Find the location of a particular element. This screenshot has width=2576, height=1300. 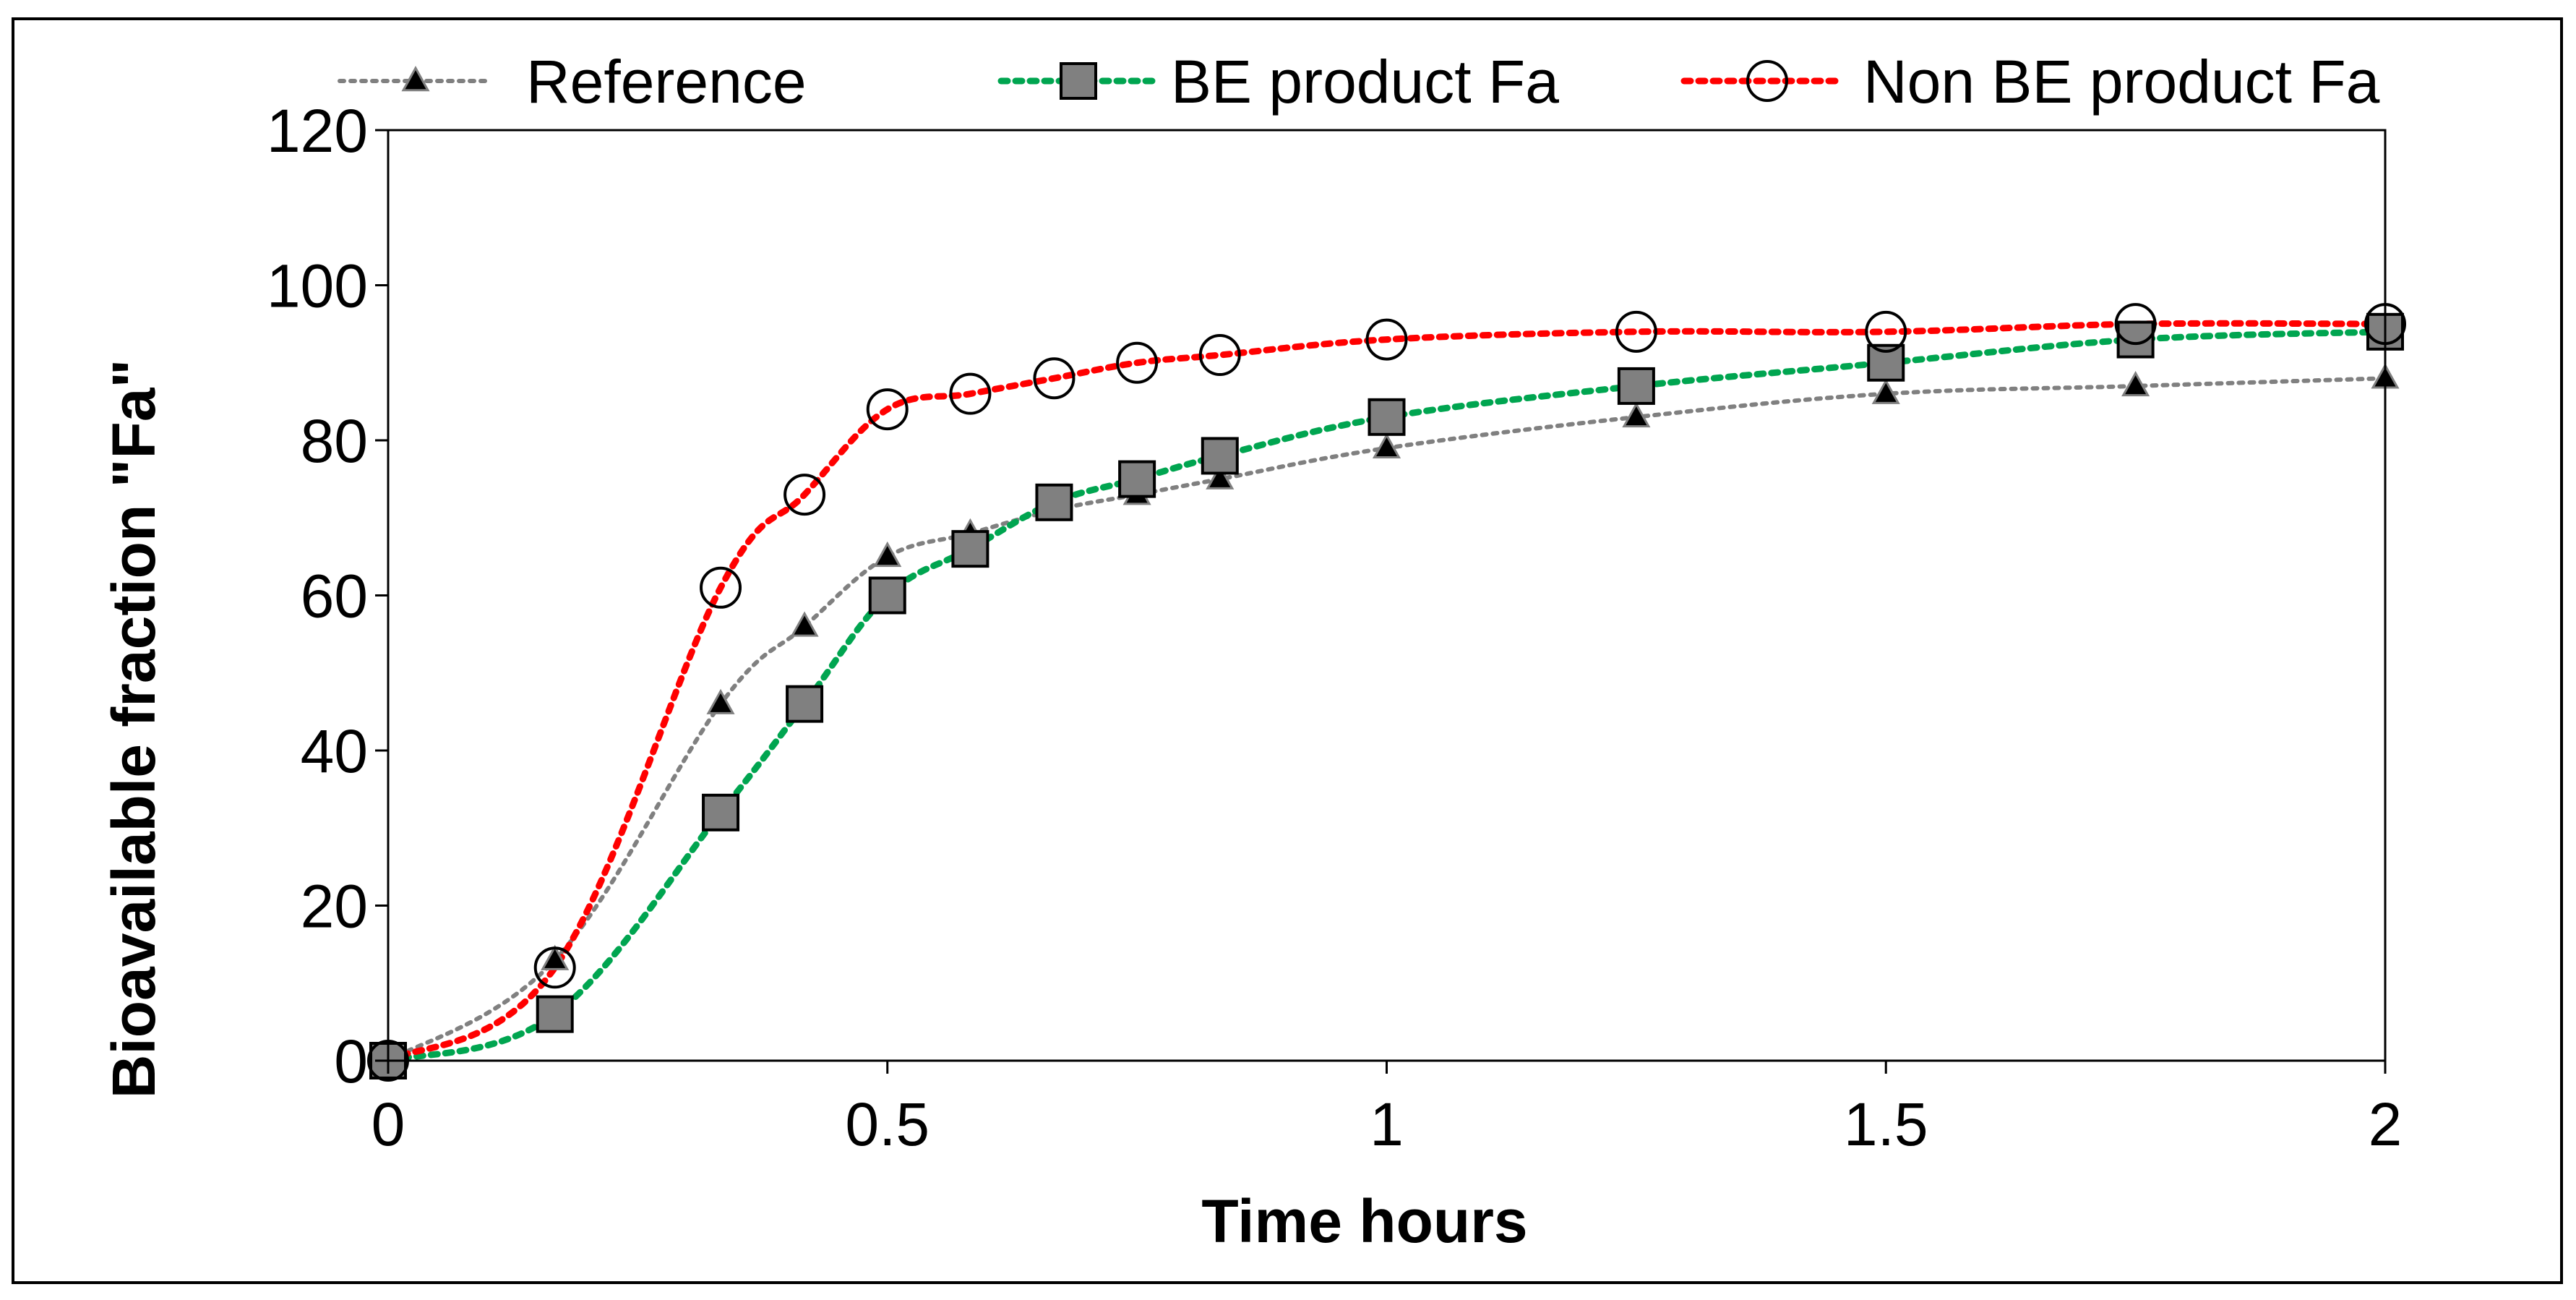

x-tick-label: 0.5 is located at coordinates (887, 1124).